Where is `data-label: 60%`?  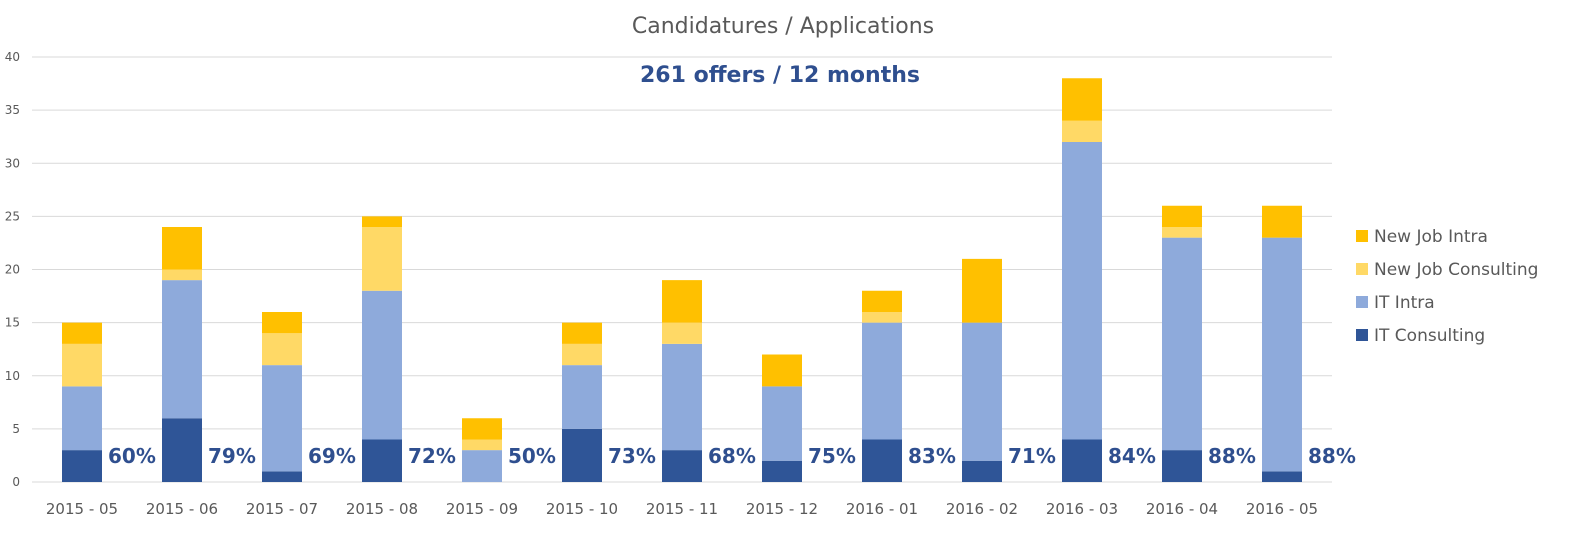 data-label: 60% is located at coordinates (132, 456).